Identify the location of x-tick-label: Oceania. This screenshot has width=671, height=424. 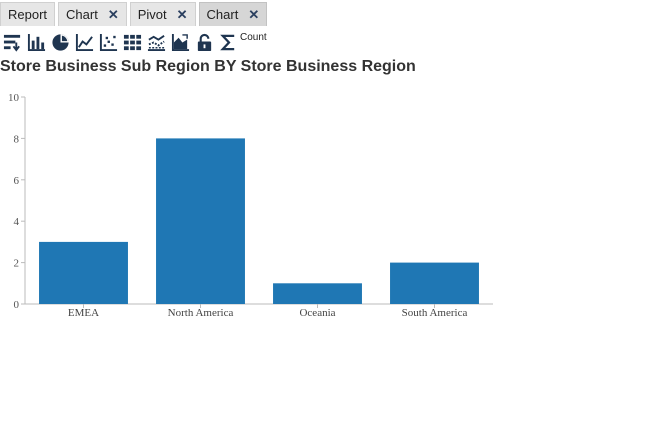
(317, 313).